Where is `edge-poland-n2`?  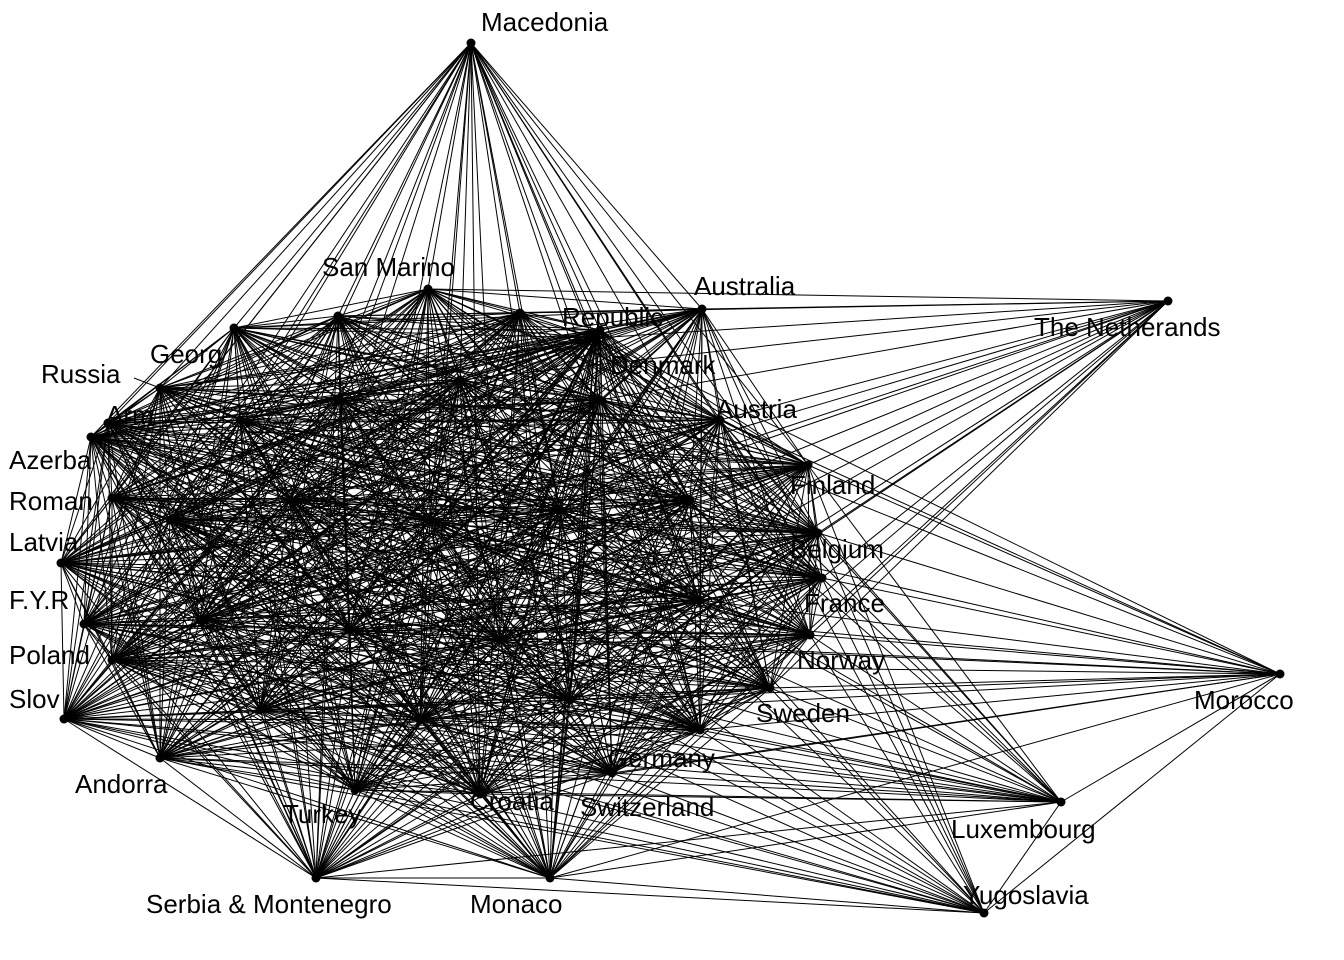
edge-poland-n2 is located at coordinates (356, 495).